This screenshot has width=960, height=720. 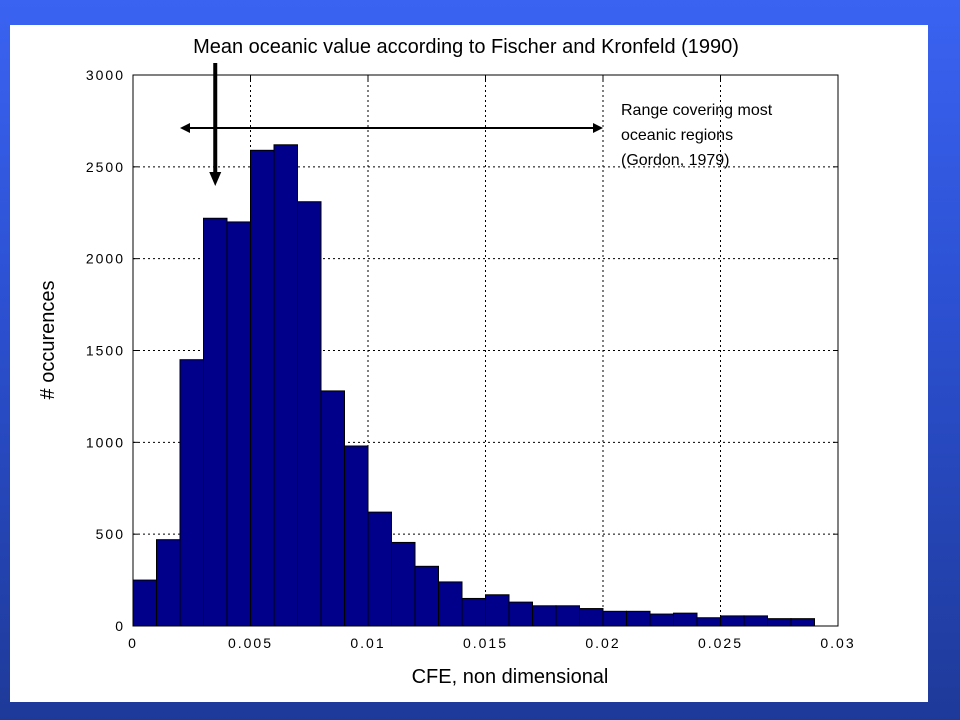 What do you see at coordinates (510, 677) in the screenshot?
I see `x-axis-label: CFE, non dimensional` at bounding box center [510, 677].